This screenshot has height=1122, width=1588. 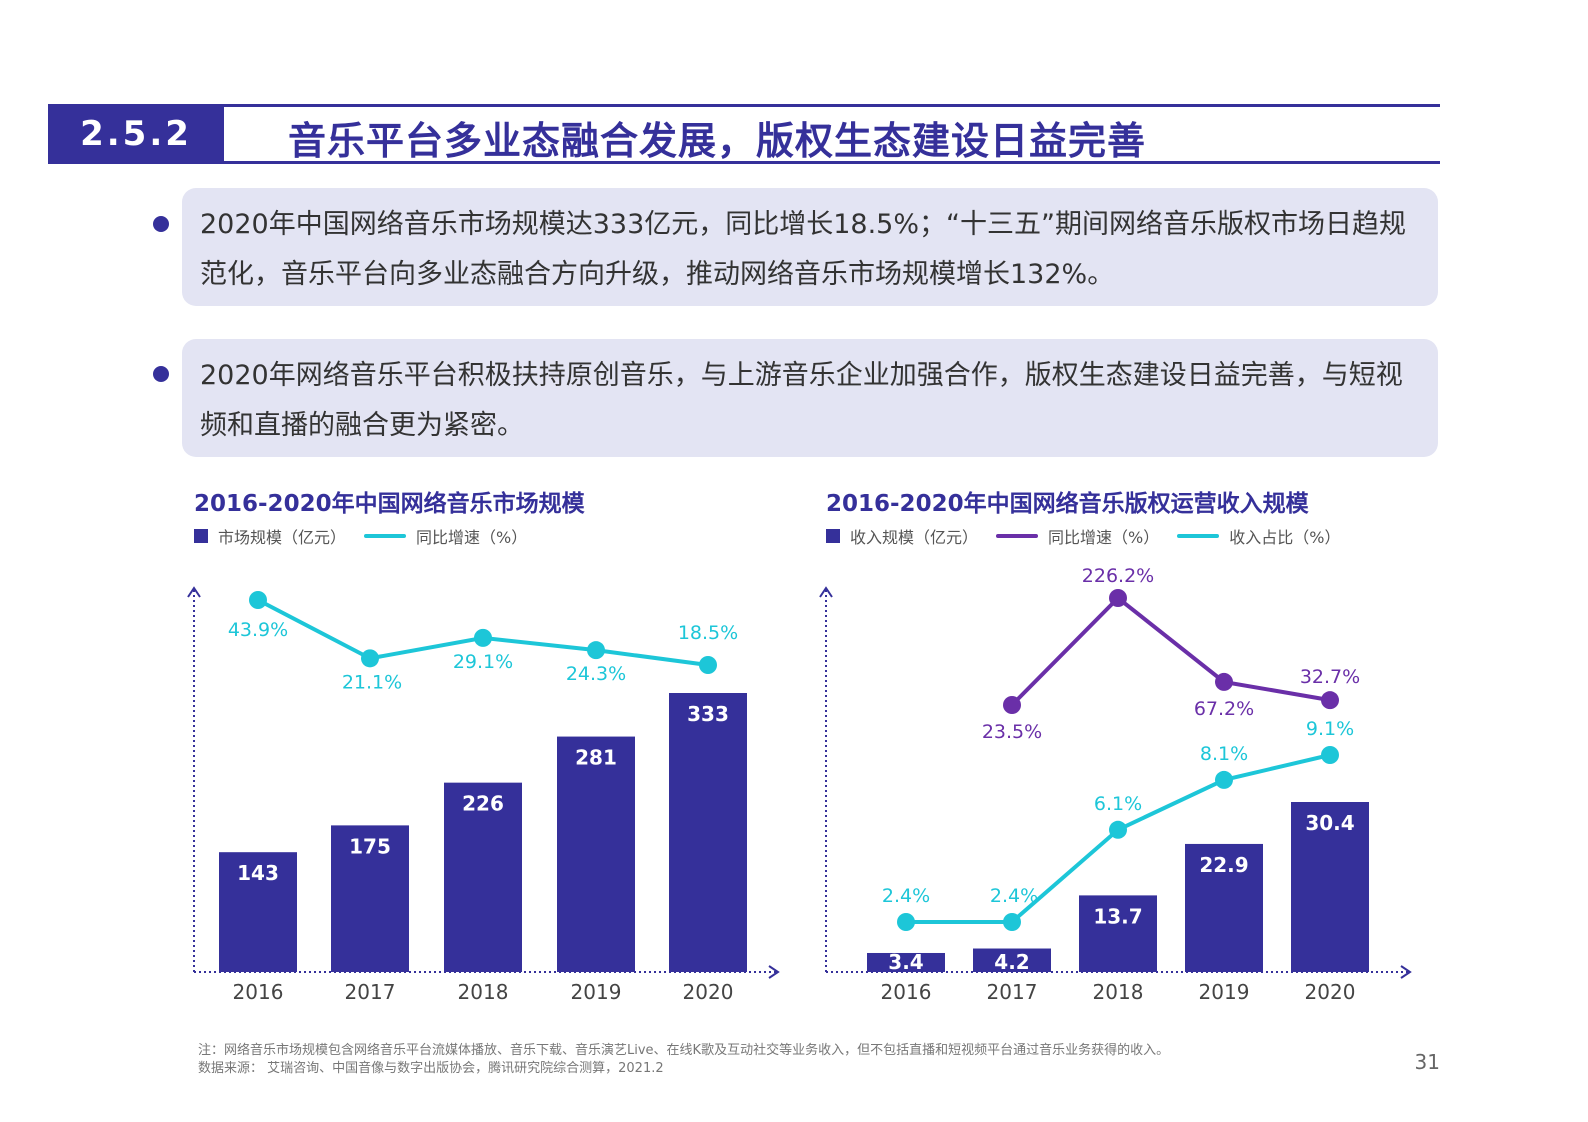 I want to click on chart1-x-tick-2019: 2019, so click(x=596, y=992).